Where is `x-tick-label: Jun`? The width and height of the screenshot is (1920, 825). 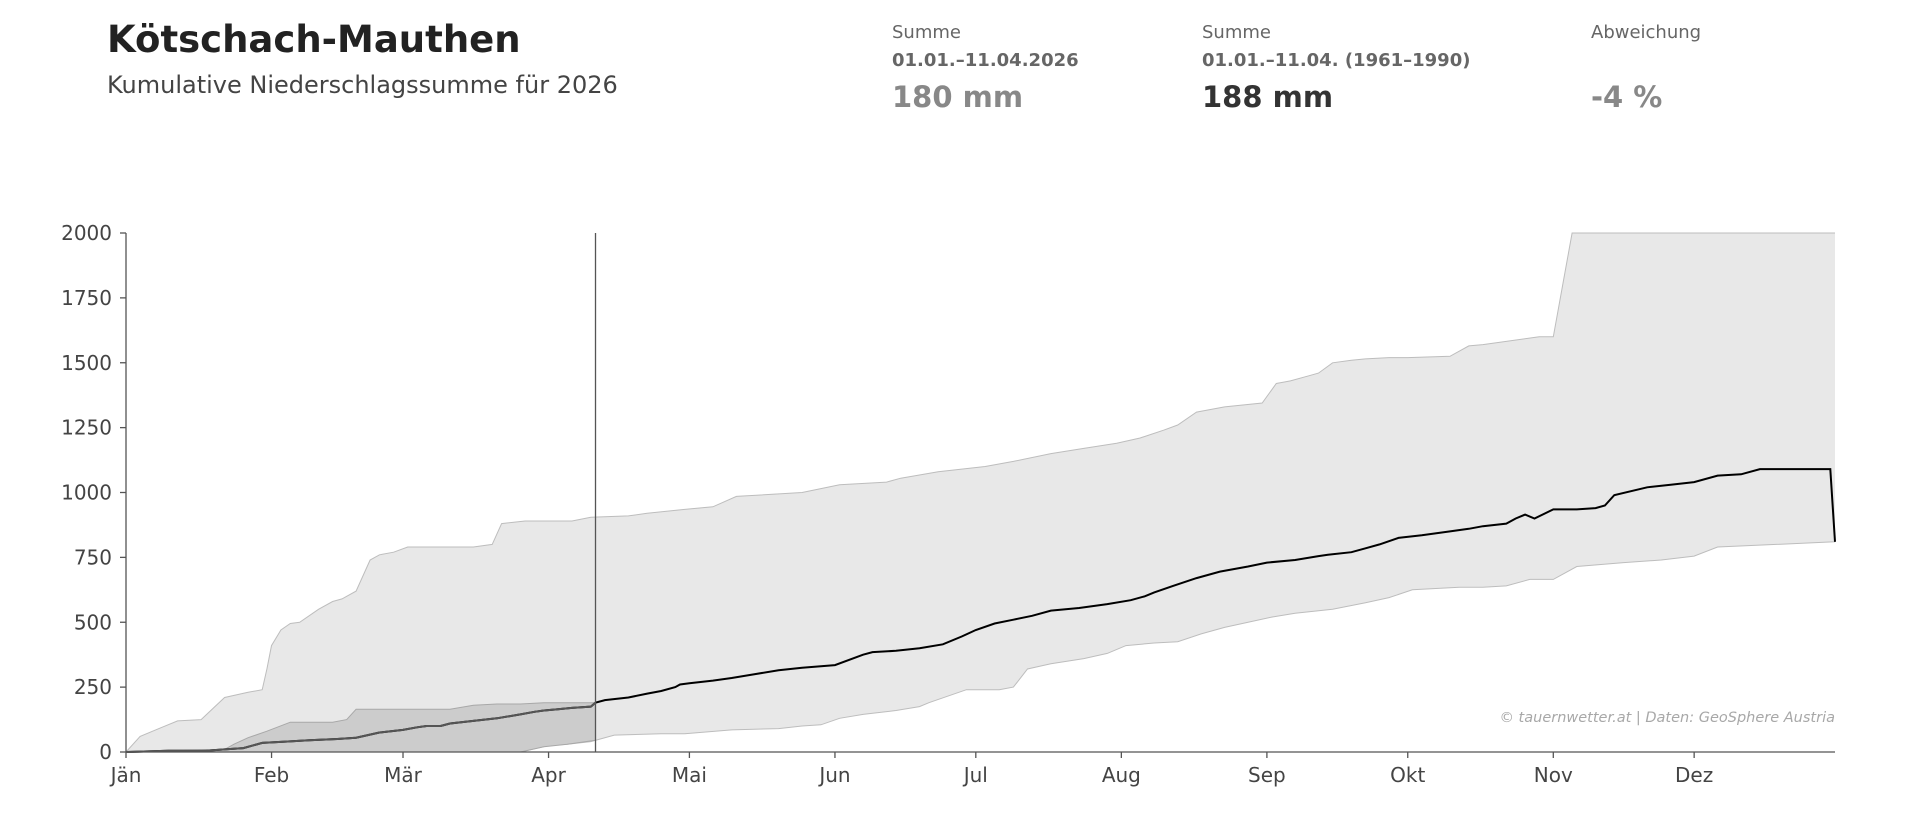 x-tick-label: Jun is located at coordinates (833, 775).